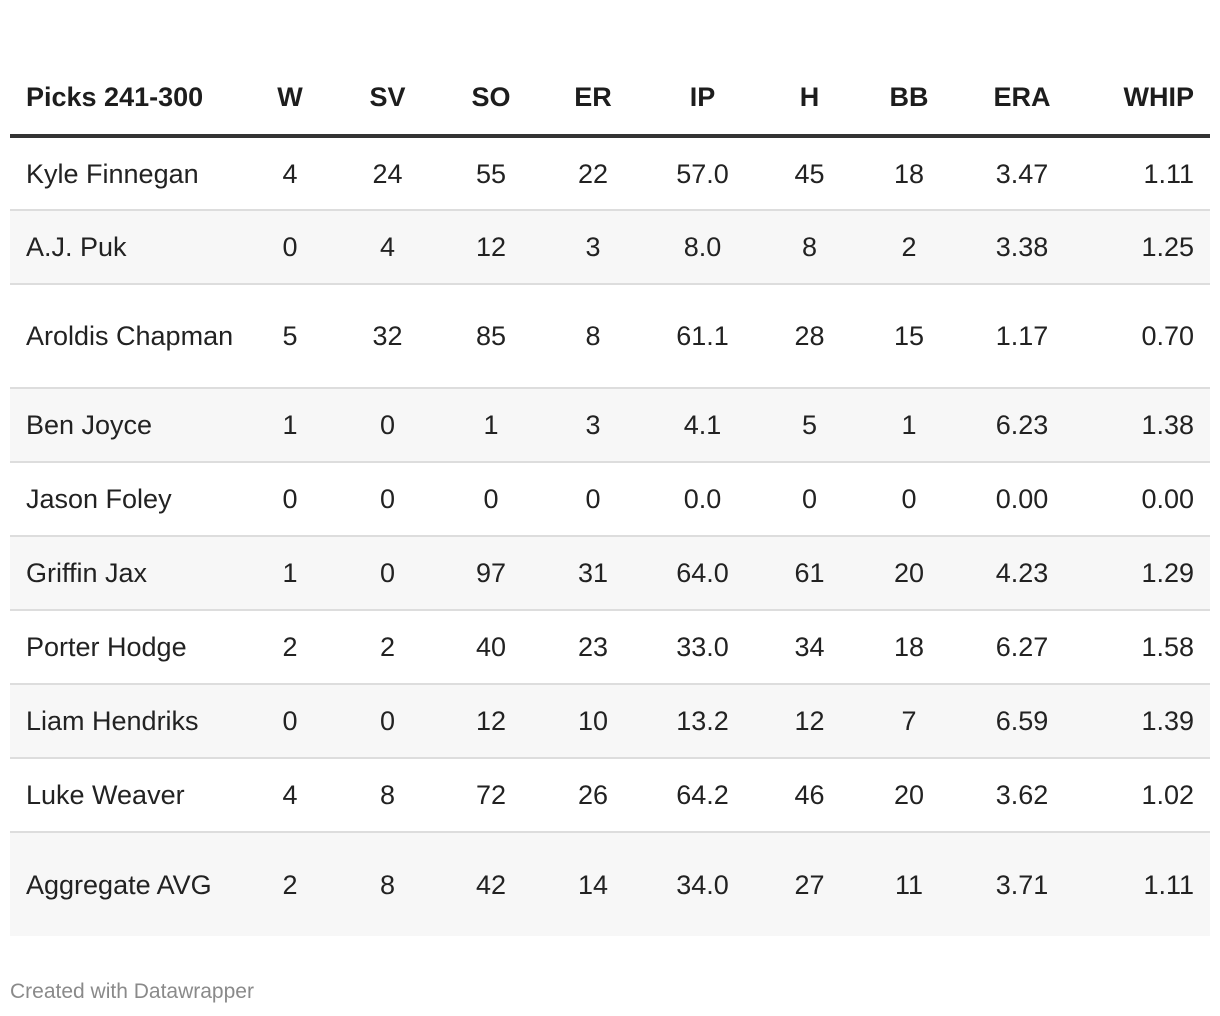 The width and height of the screenshot is (1220, 1016). I want to click on cell-era: 6.59, so click(1022, 721).